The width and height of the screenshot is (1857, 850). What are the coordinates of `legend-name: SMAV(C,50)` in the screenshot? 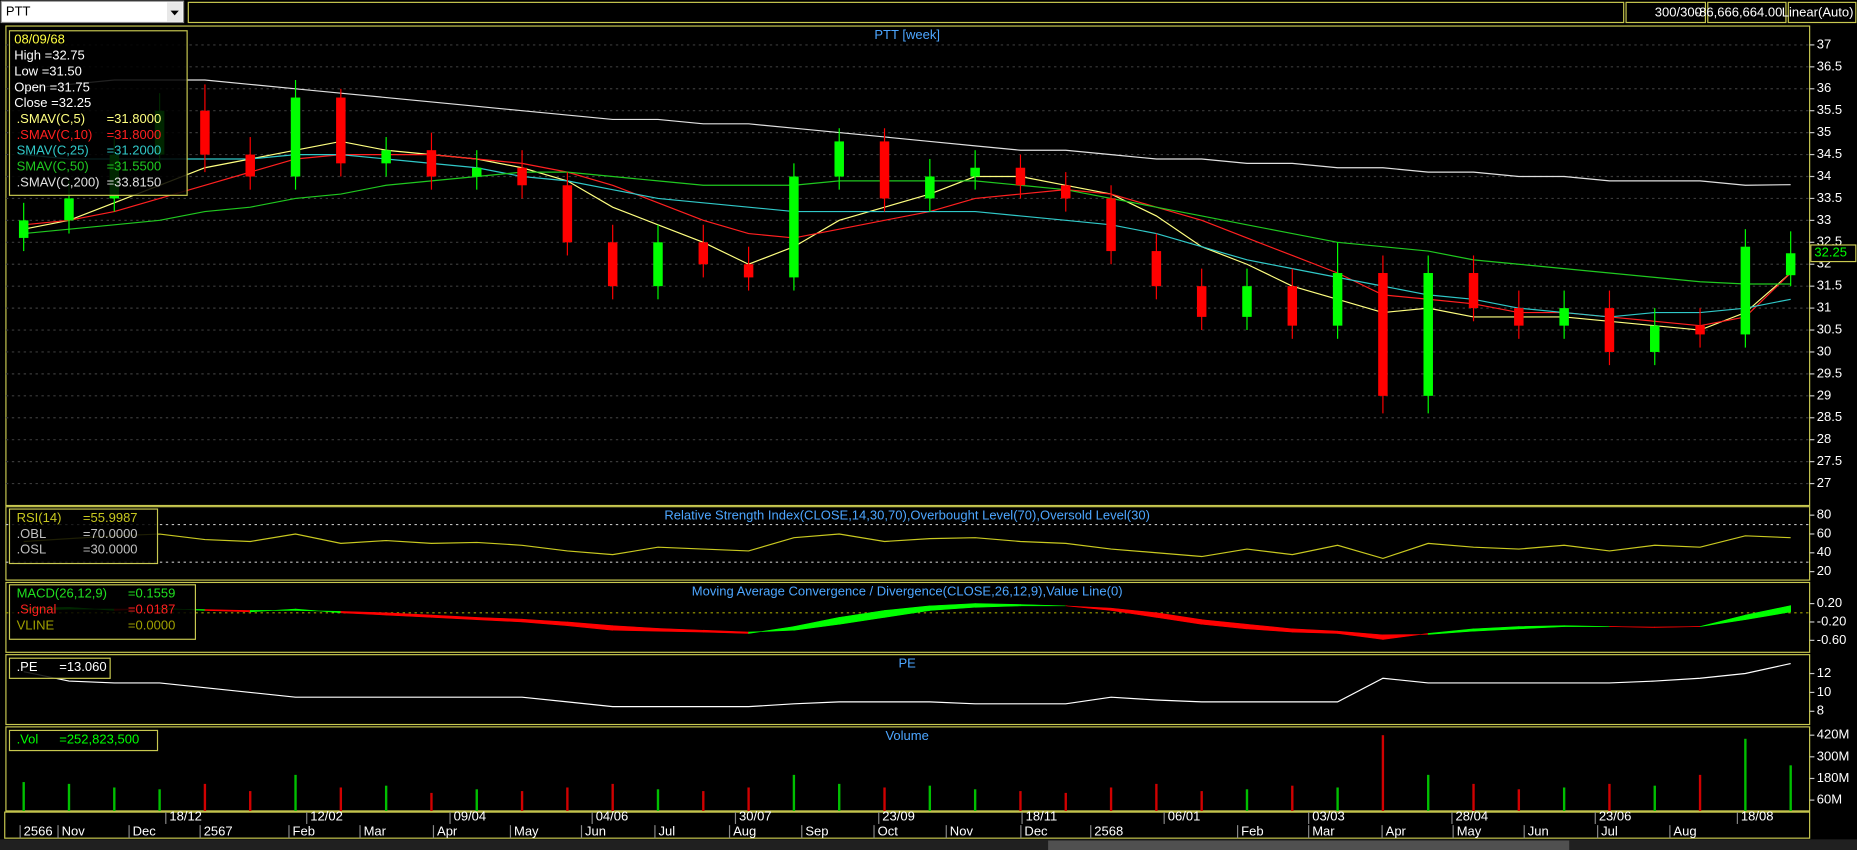 It's located at (53, 166).